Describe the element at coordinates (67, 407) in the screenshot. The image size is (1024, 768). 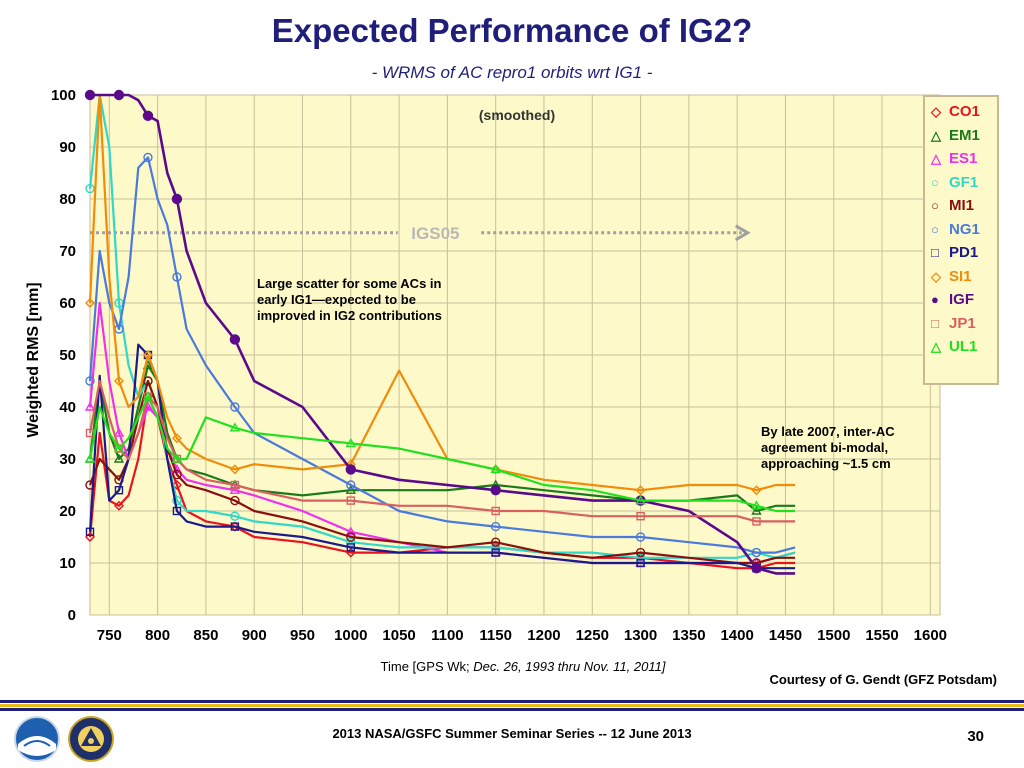
I see `y-tick-label: 40` at that location.